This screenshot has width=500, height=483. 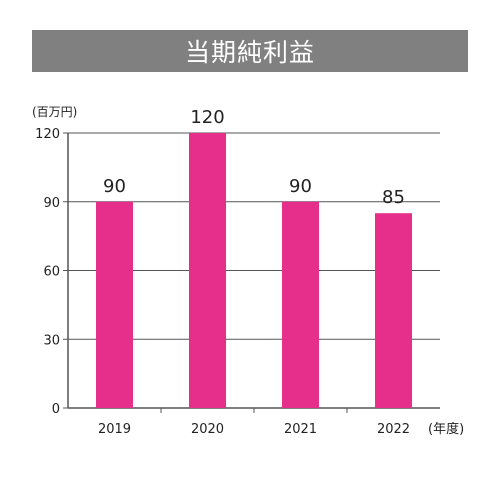 What do you see at coordinates (51, 272) in the screenshot?
I see `y-tick-label: 60` at bounding box center [51, 272].